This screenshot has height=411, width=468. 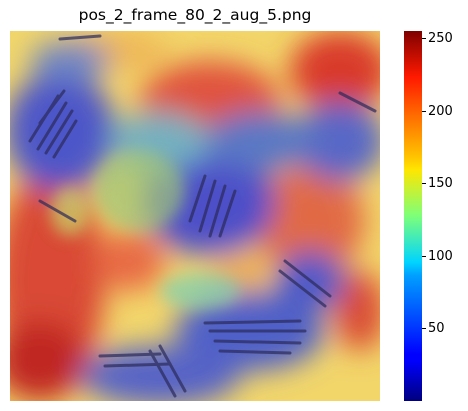 What do you see at coordinates (436, 329) in the screenshot?
I see `colorbar-tick-label: 50` at bounding box center [436, 329].